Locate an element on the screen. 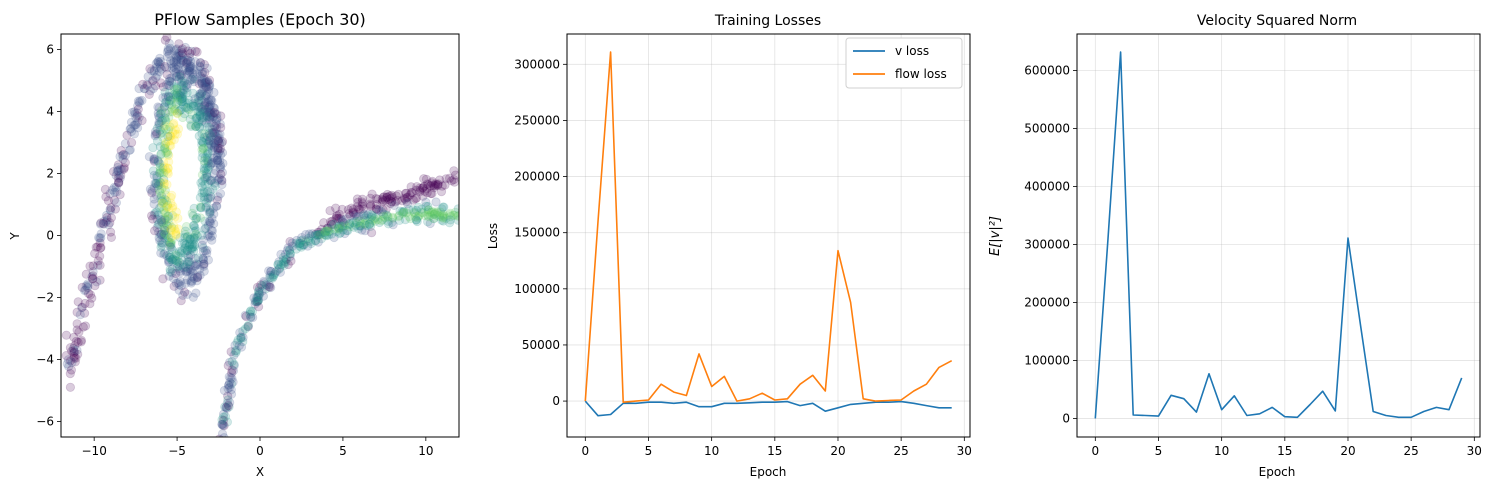 The height and width of the screenshot is (490, 1489). x-axis-ticks: −10 −5 0 5 10 is located at coordinates (257, 447).